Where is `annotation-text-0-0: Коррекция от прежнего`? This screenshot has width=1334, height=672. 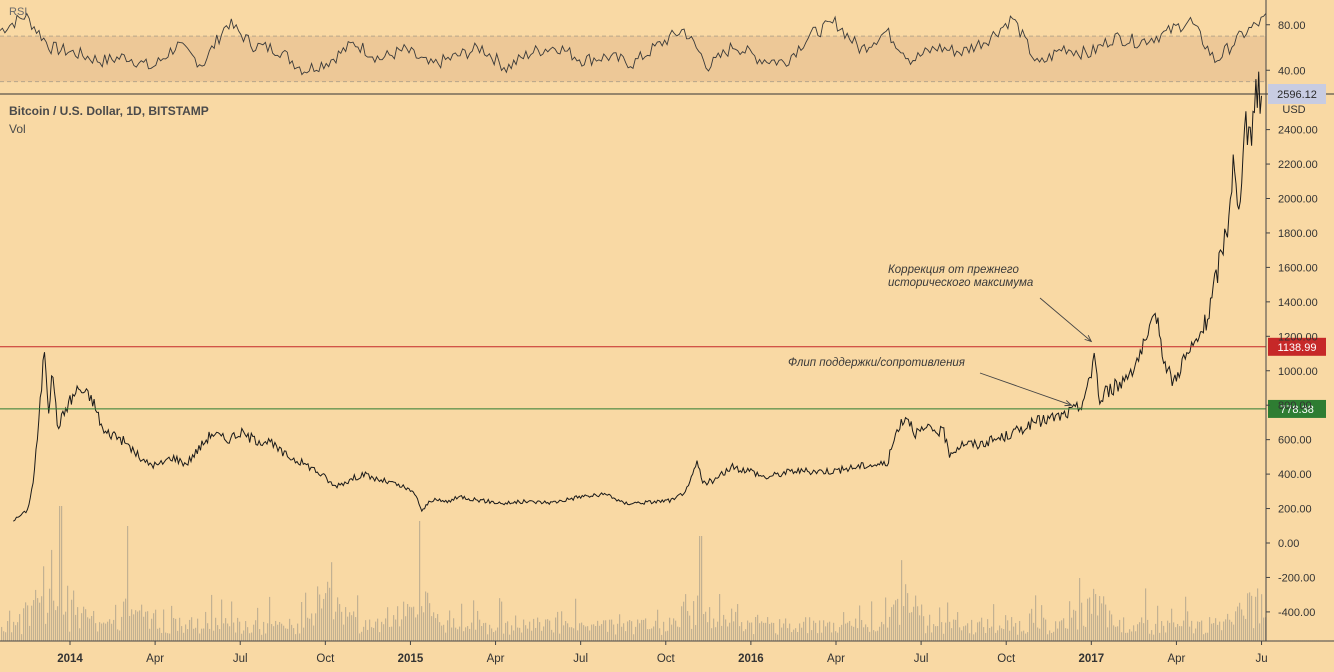 annotation-text-0-0: Коррекция от прежнего is located at coordinates (953, 270).